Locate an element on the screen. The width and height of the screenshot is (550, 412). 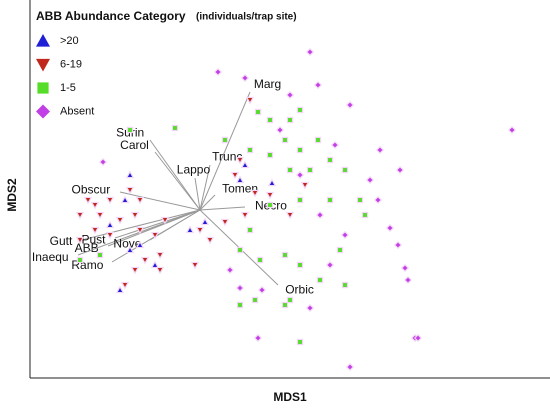
legend-subtitle: (individuals/trap site) is located at coordinates (246, 17).